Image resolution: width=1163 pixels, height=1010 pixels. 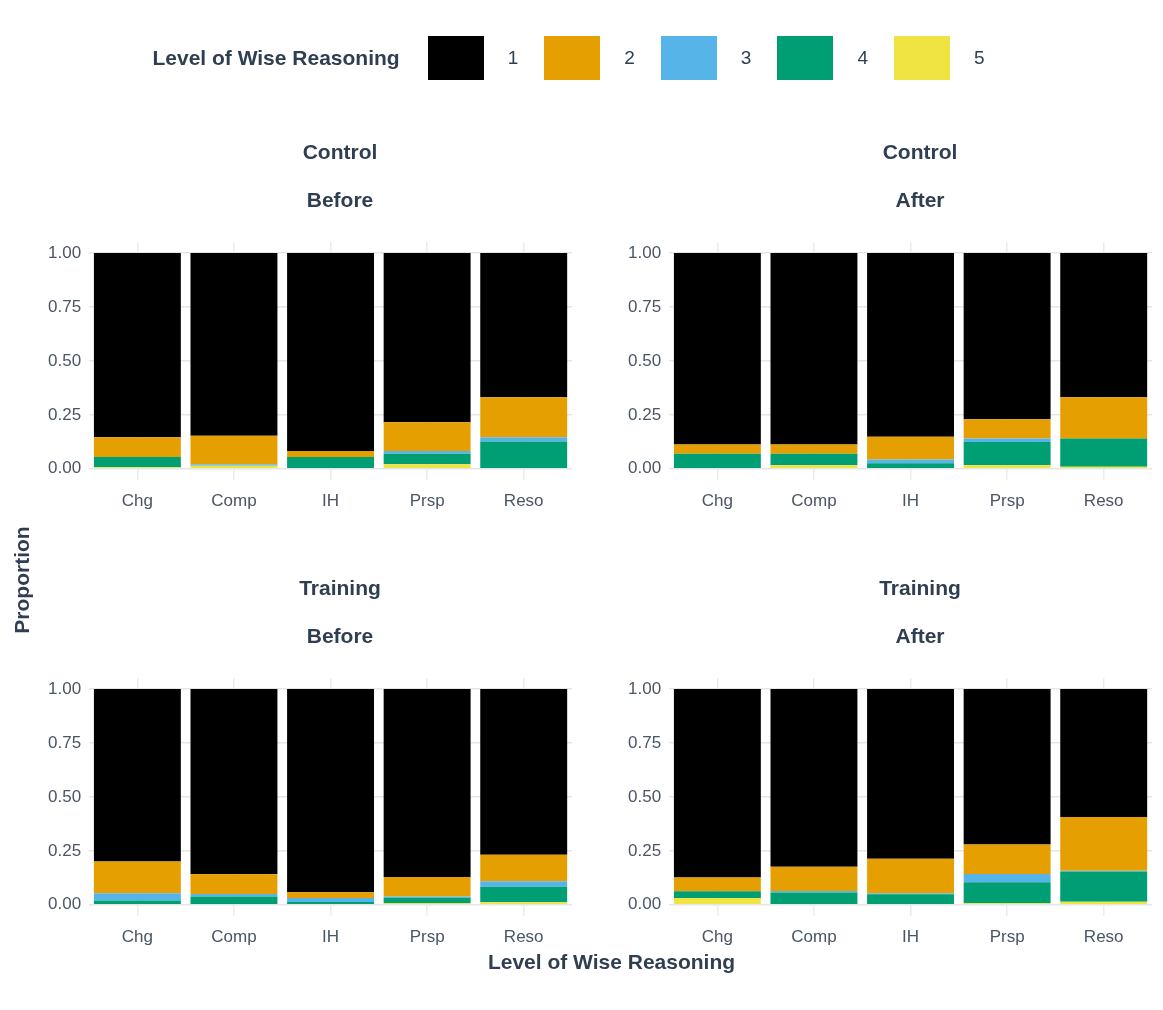 I want to click on legend-label: 4, so click(x=862, y=58).